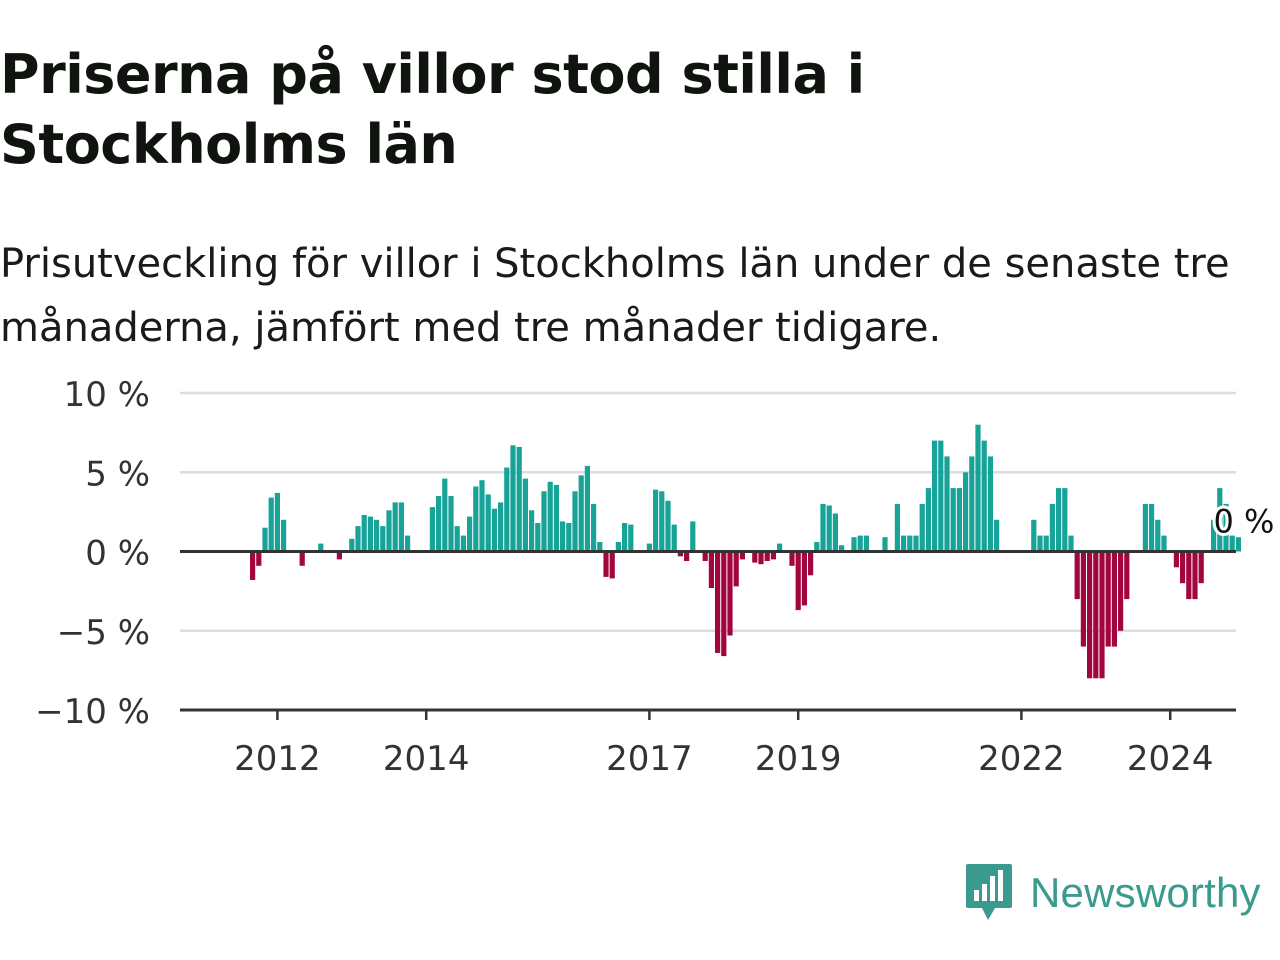 The image size is (1280, 960). What do you see at coordinates (107, 395) in the screenshot?
I see `y-tick-label: 10 %` at bounding box center [107, 395].